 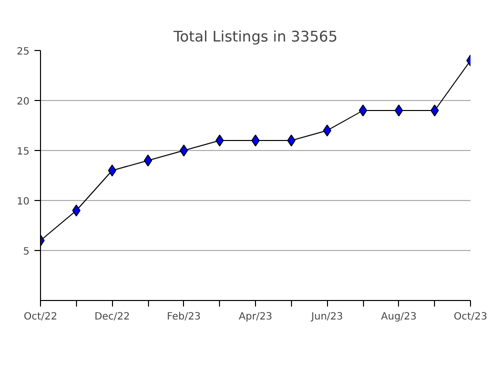 I want to click on x-tick-label: Apr/23, so click(x=255, y=317).